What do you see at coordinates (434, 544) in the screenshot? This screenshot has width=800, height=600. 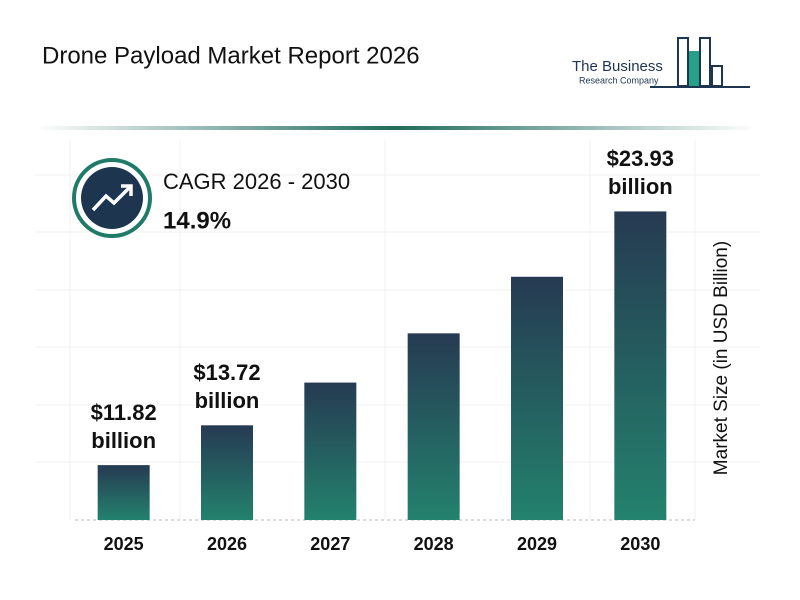 I see `x-tick-label: 2028` at bounding box center [434, 544].